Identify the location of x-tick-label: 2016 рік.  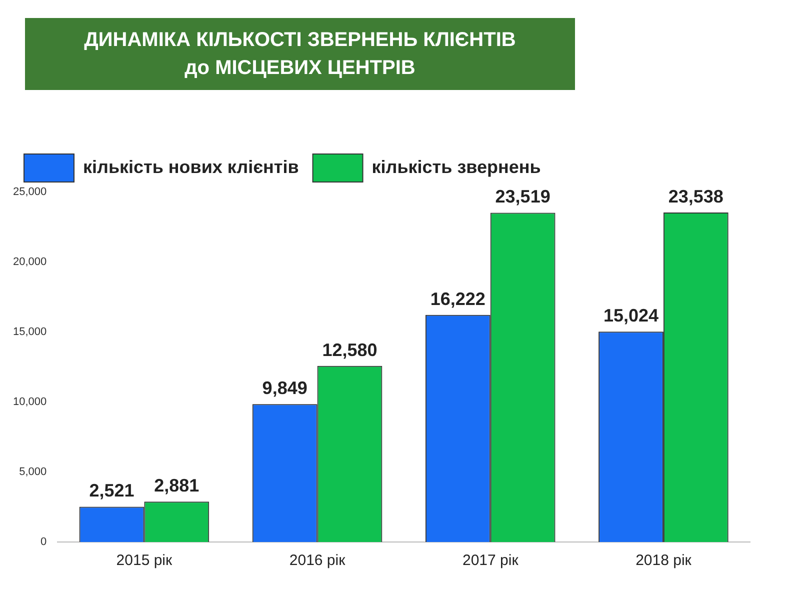
(317, 561).